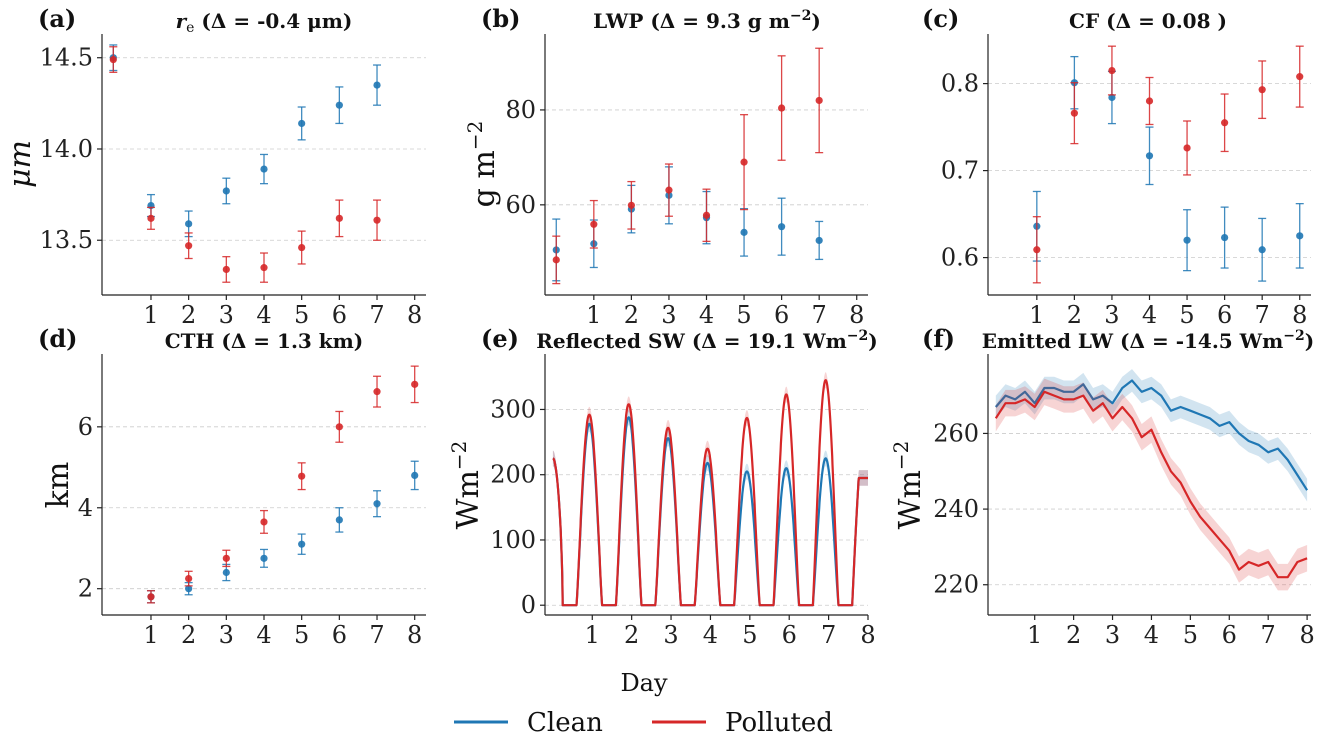  I want to click on y-tick-label: 14.5, so click(66, 58).